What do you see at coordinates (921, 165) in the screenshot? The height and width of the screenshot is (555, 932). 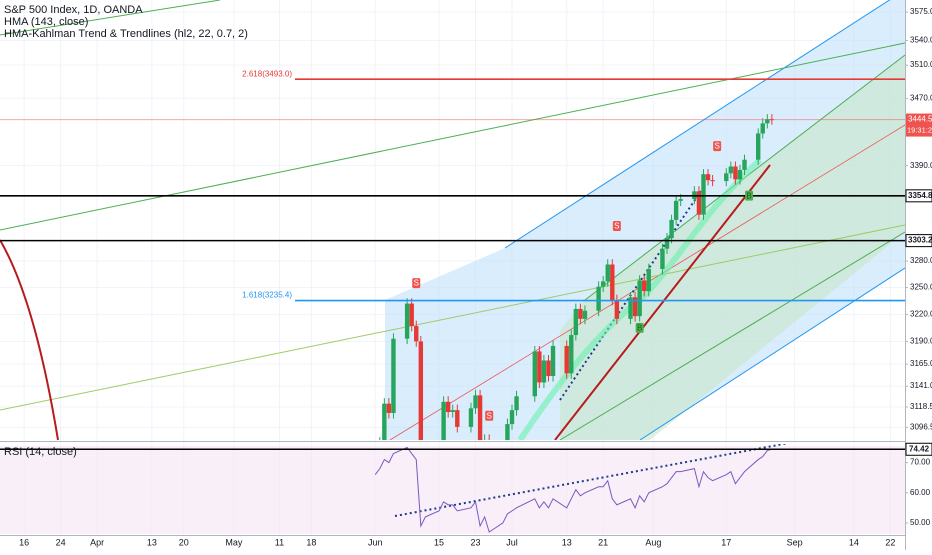 I see `y-tick-label: 3390.0` at bounding box center [921, 165].